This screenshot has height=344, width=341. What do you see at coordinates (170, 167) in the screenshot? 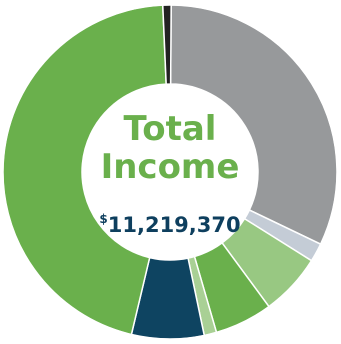
I see `center-title-line2: Income` at bounding box center [170, 167].